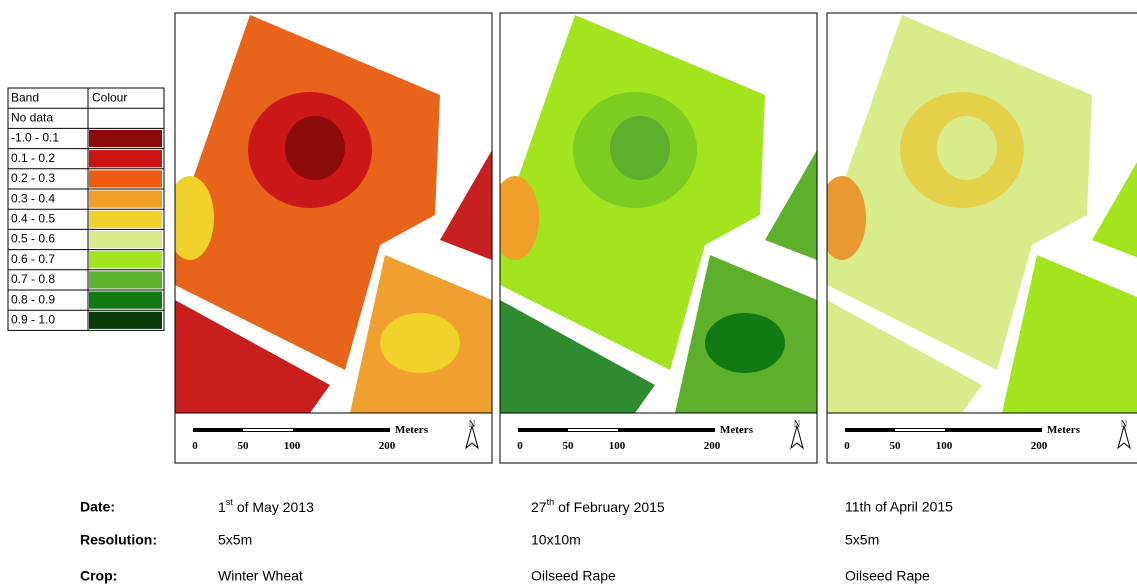 This screenshot has height=585, width=1137. I want to click on legend-band: 0.9 - 1.0, so click(33, 319).